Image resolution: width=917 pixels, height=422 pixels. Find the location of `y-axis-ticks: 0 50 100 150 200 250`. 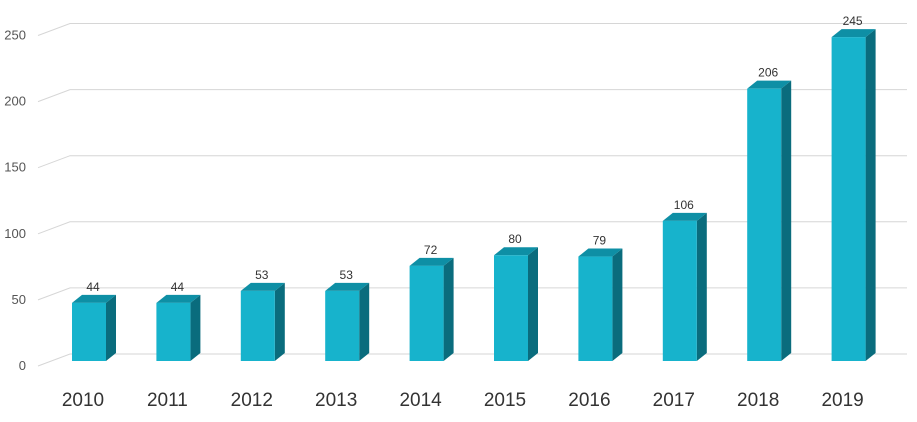

y-axis-ticks: 0 50 100 150 200 250 is located at coordinates (15, 201).